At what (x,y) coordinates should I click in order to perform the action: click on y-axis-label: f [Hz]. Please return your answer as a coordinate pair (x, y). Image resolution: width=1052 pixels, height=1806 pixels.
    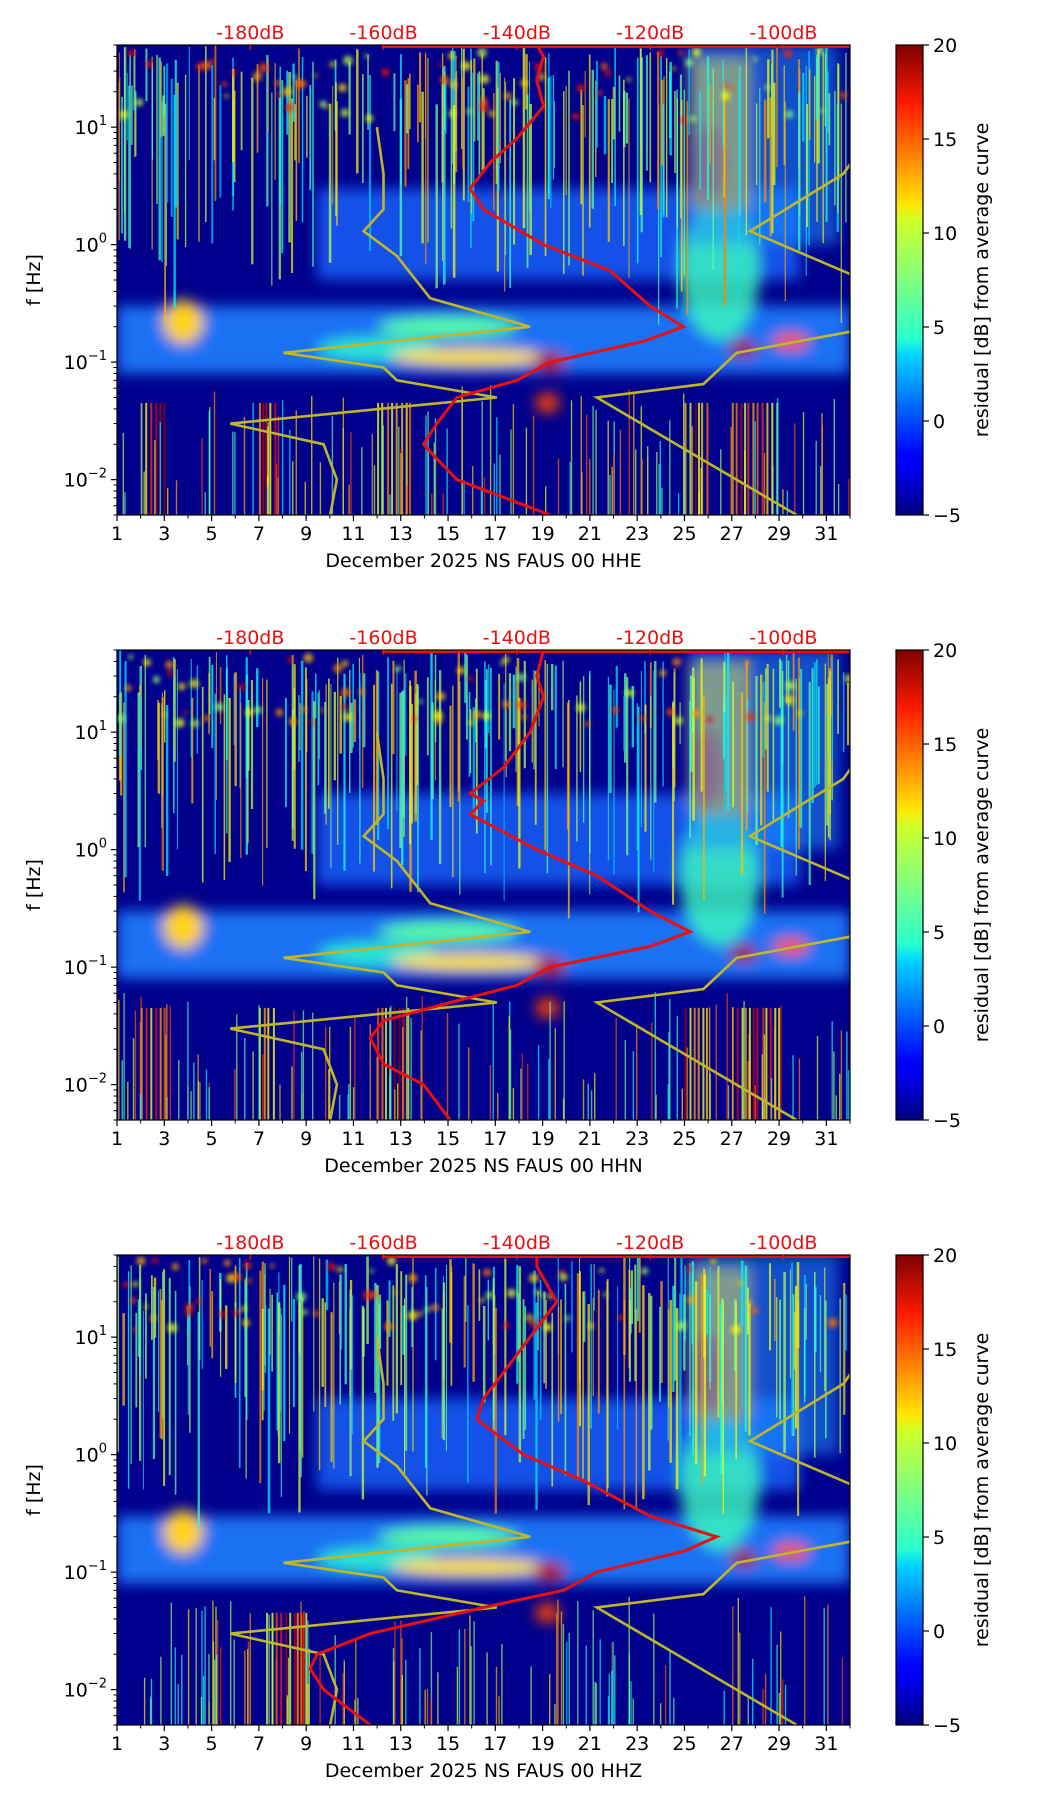
    Looking at the image, I should click on (34, 280).